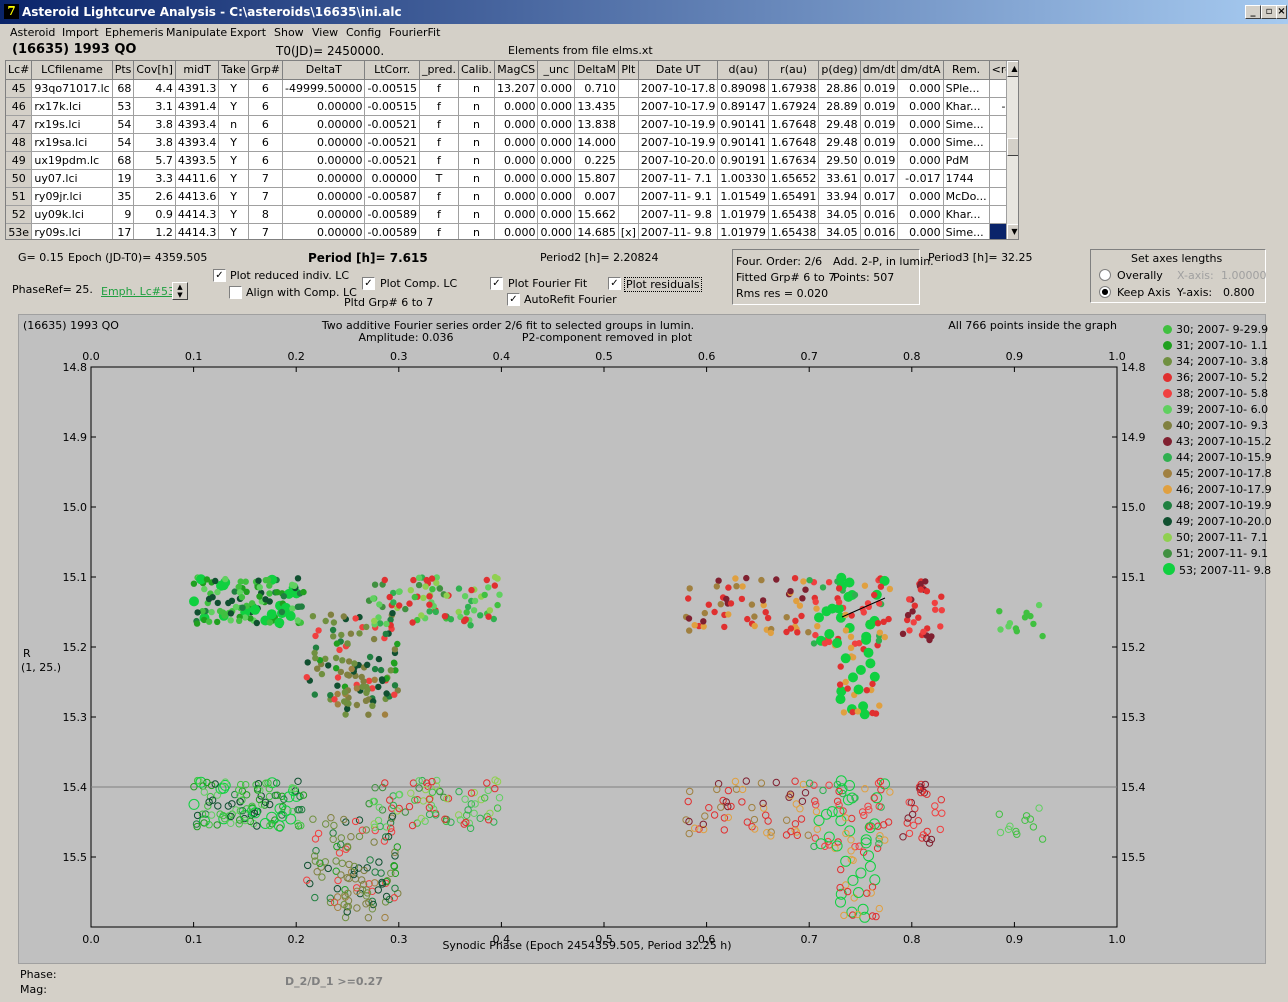 Image resolution: width=1288 pixels, height=1002 pixels. Describe the element at coordinates (123, 178) in the screenshot. I see `table-cell: 19` at that location.